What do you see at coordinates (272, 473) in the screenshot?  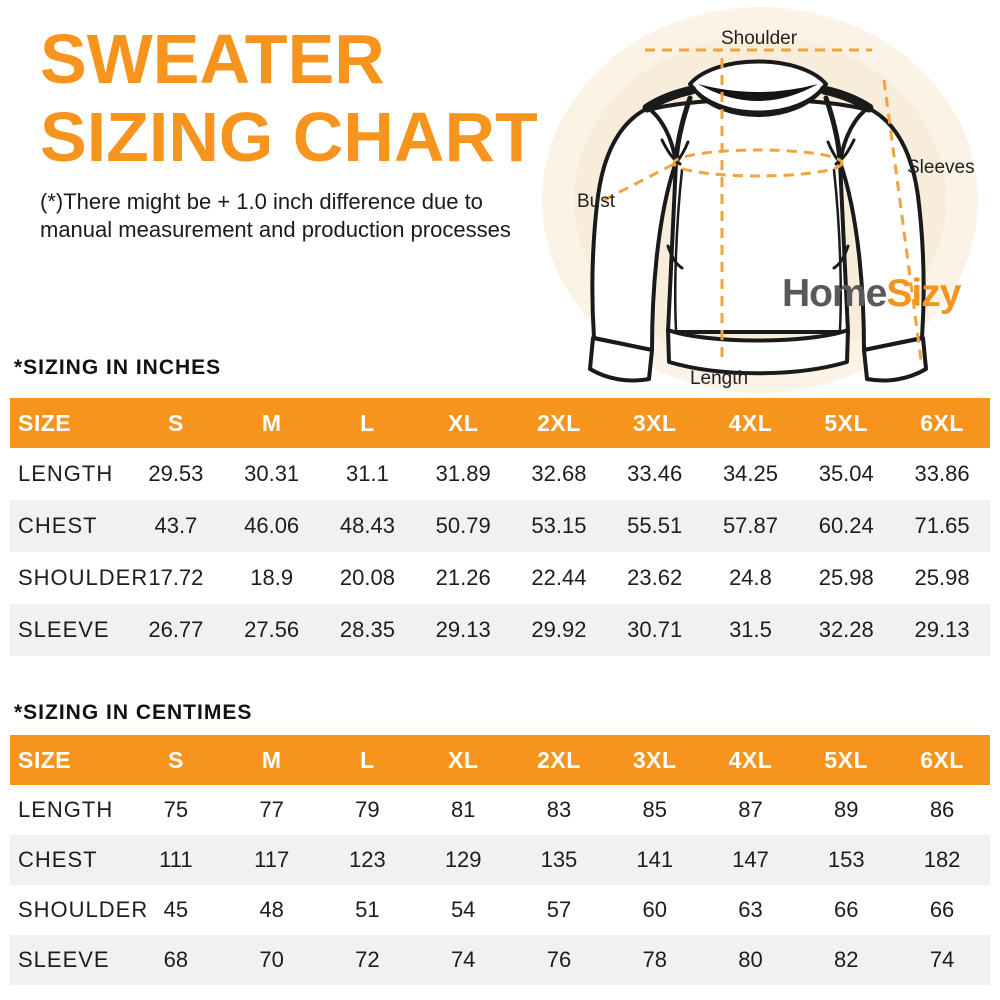 I see `size-value-cell: 30.31` at bounding box center [272, 473].